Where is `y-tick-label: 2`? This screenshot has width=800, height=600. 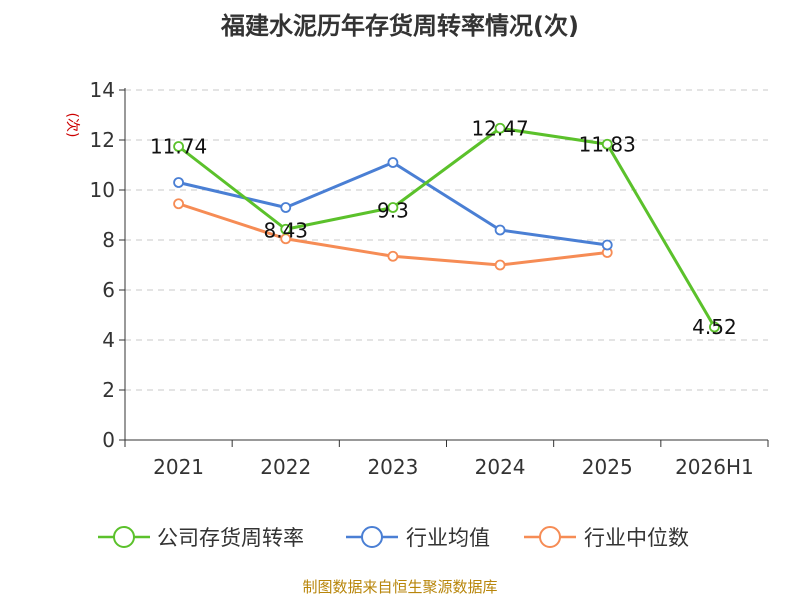 y-tick-label: 2 is located at coordinates (108, 390).